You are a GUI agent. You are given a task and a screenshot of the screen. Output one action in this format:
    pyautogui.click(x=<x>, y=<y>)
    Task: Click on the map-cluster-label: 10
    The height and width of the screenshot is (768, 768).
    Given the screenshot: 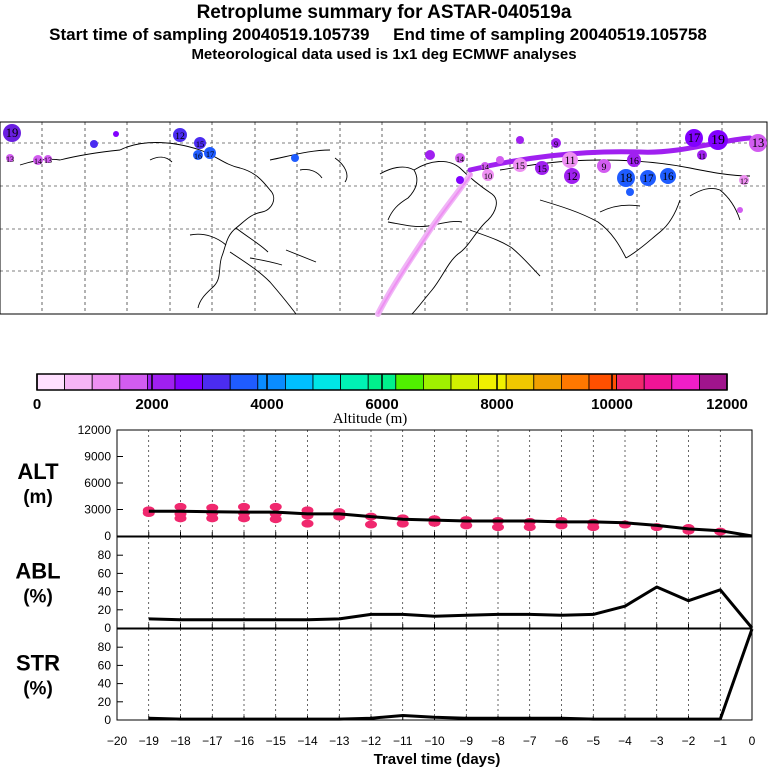 What is the action you would take?
    pyautogui.click(x=488, y=176)
    